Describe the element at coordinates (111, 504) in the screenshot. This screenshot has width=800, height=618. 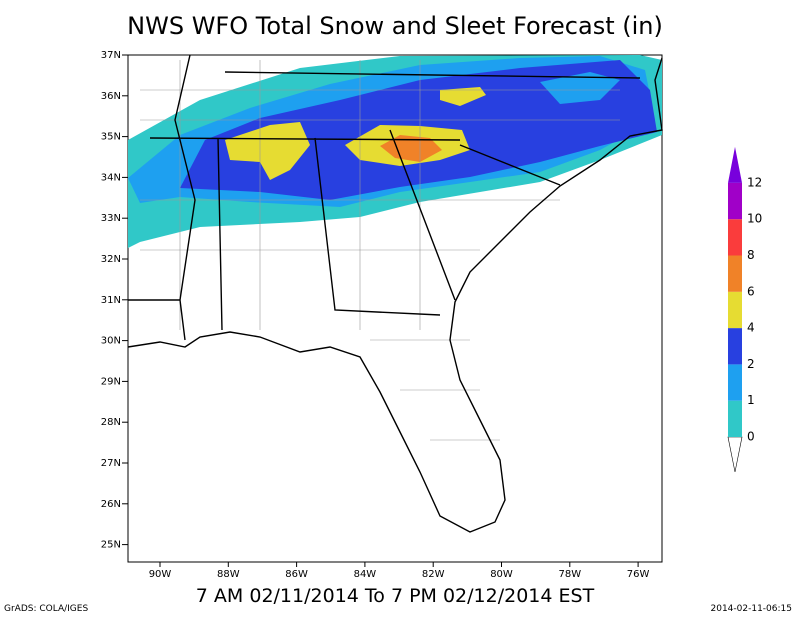
I see `lat-label: 26N` at that location.